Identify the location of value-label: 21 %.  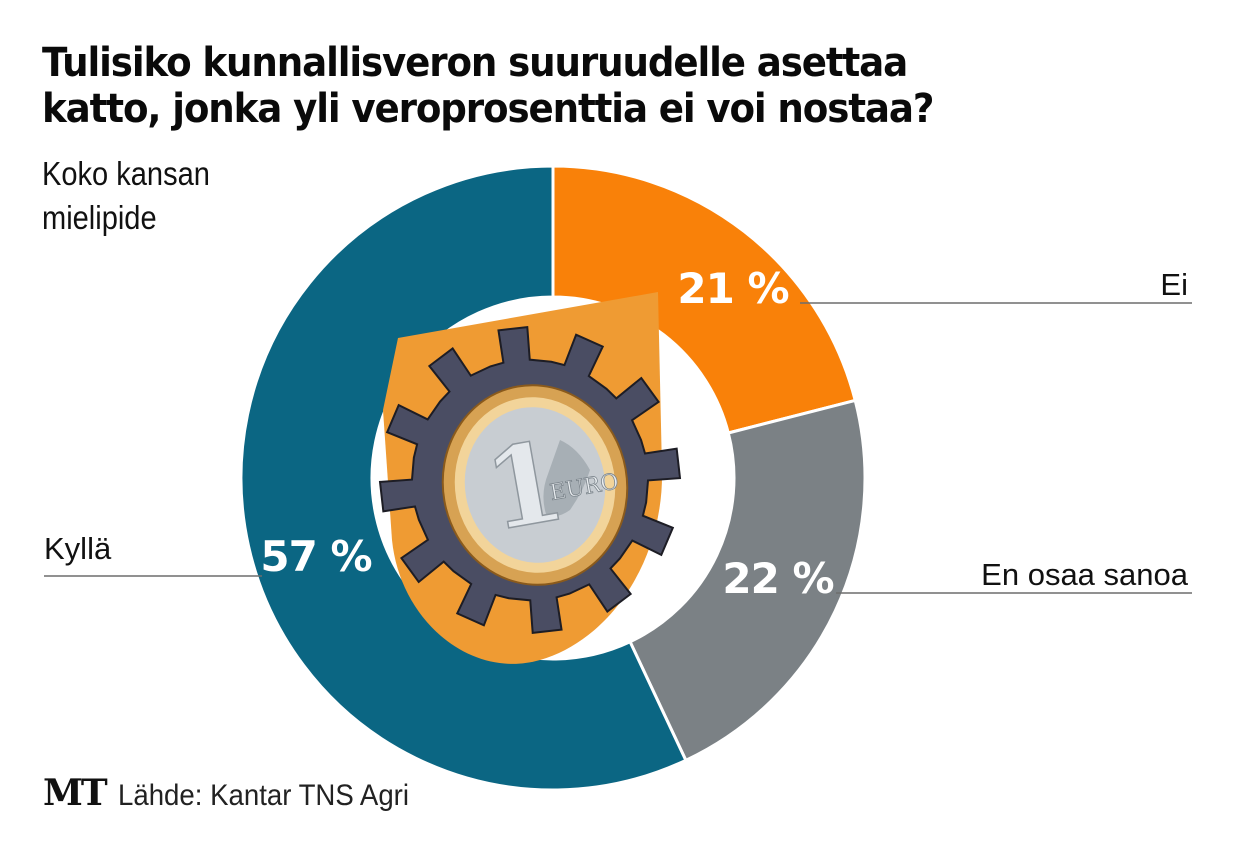
(732, 288).